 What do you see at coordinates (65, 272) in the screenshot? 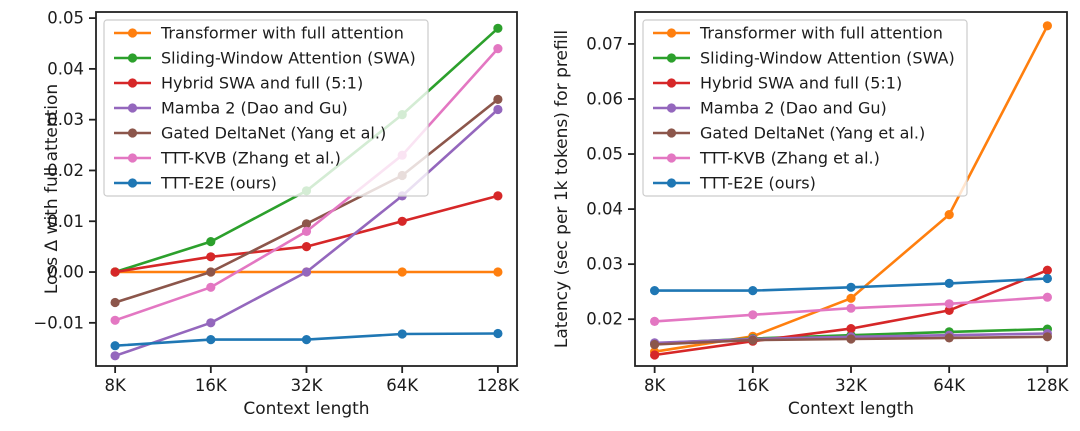
I see `y-tick-label: 0.00` at bounding box center [65, 272].